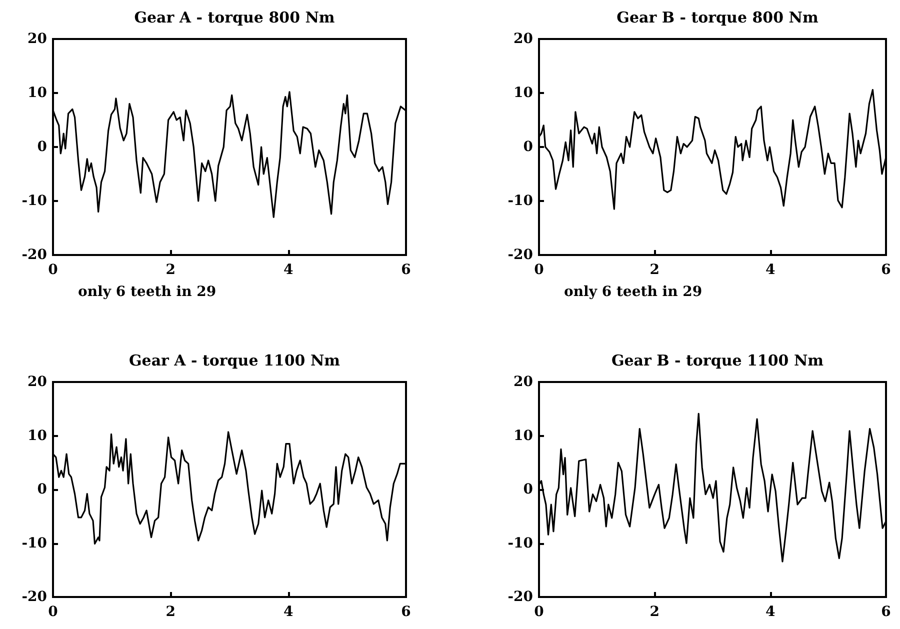  I want to click on chart-title: Gear B - torque 800 Nm, so click(717, 17).